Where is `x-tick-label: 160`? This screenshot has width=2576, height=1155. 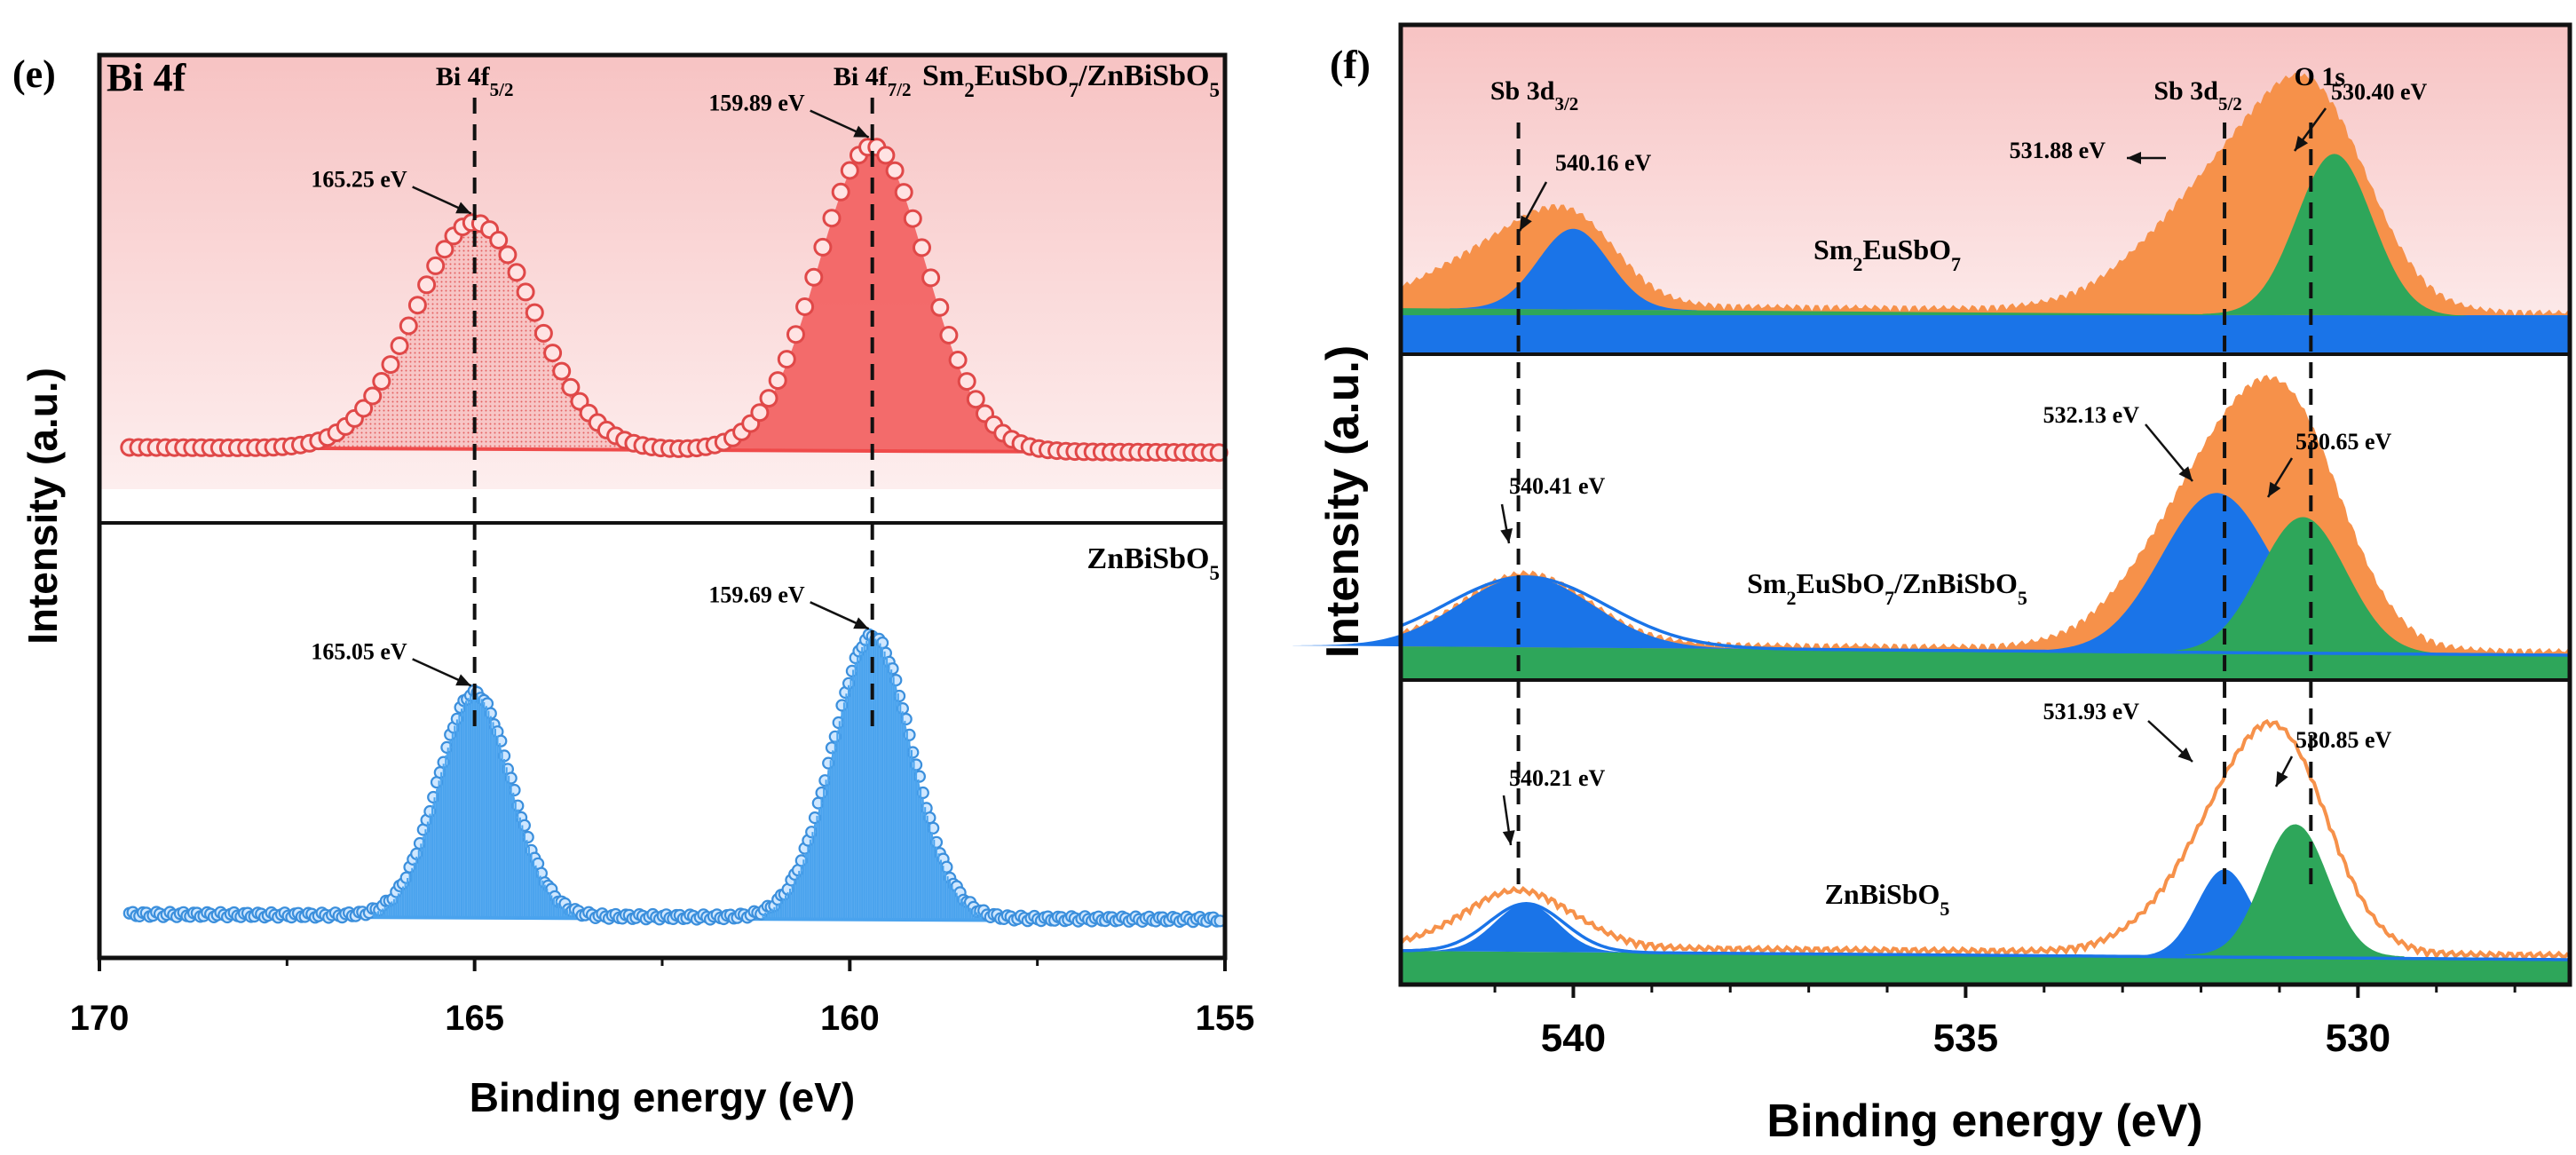 x-tick-label: 160 is located at coordinates (850, 1018).